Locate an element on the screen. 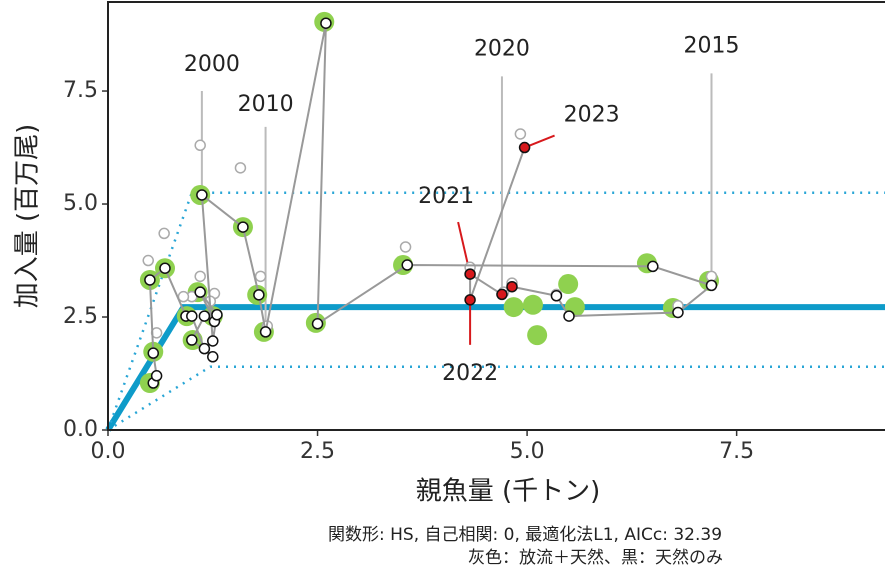 This screenshot has width=885, height=577. annotation: 2000 is located at coordinates (212, 64).